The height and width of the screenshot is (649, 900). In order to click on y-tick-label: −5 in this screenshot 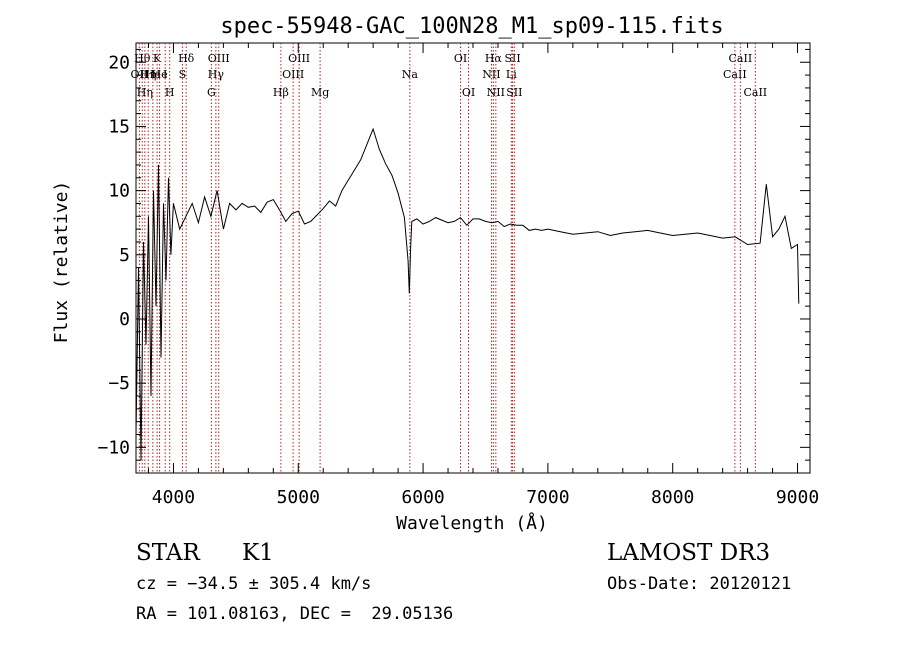, I will do `click(119, 383)`.